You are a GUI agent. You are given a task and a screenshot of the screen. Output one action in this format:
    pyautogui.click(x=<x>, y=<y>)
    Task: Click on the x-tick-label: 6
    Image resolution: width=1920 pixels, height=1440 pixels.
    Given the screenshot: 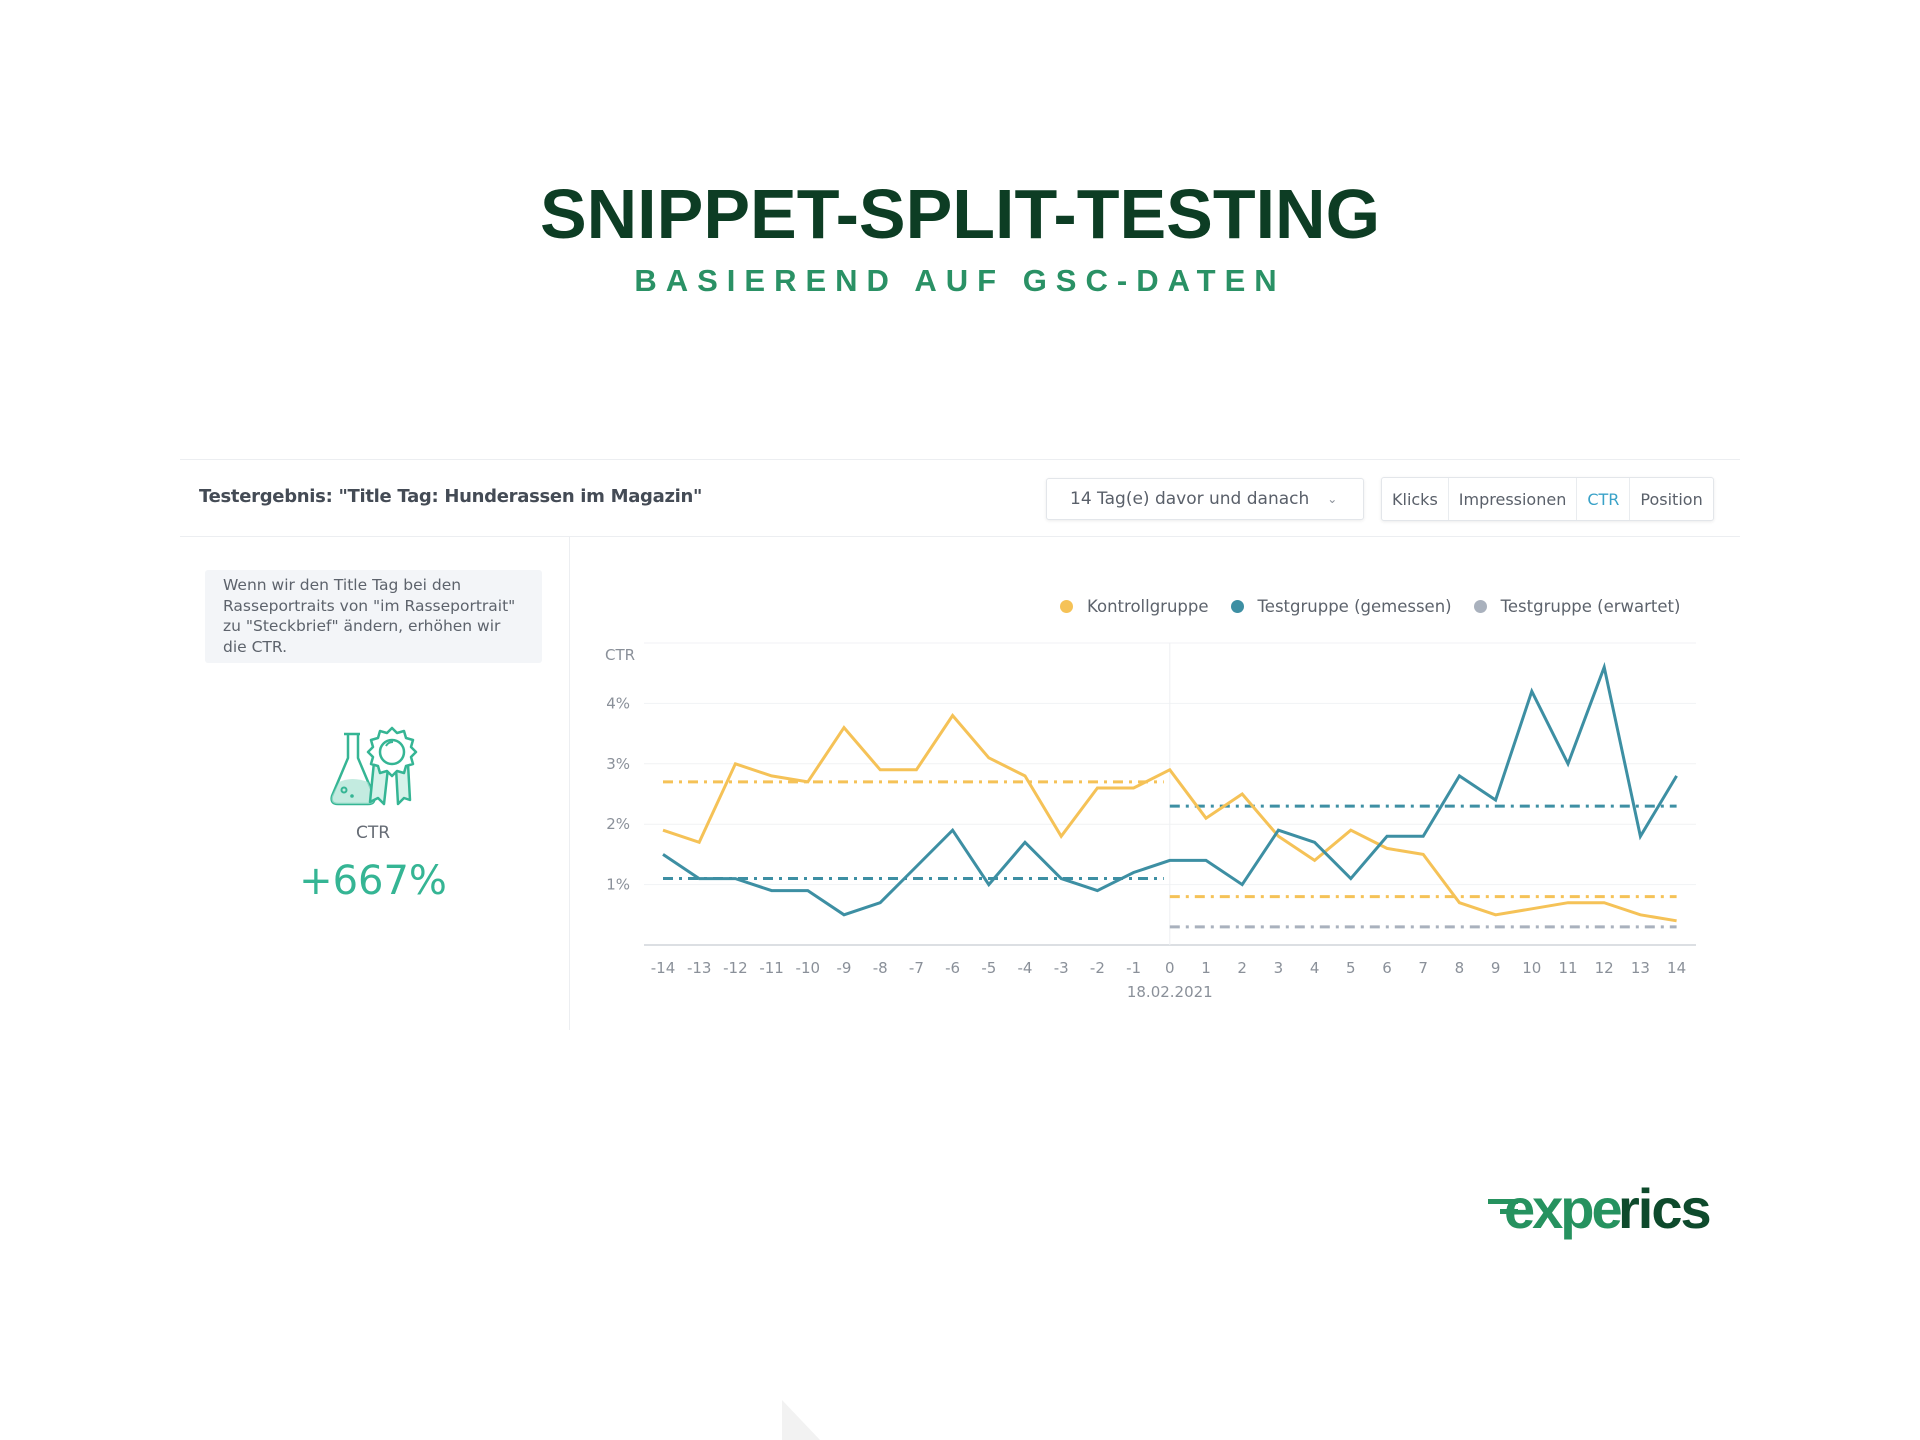 What is the action you would take?
    pyautogui.click(x=1387, y=968)
    